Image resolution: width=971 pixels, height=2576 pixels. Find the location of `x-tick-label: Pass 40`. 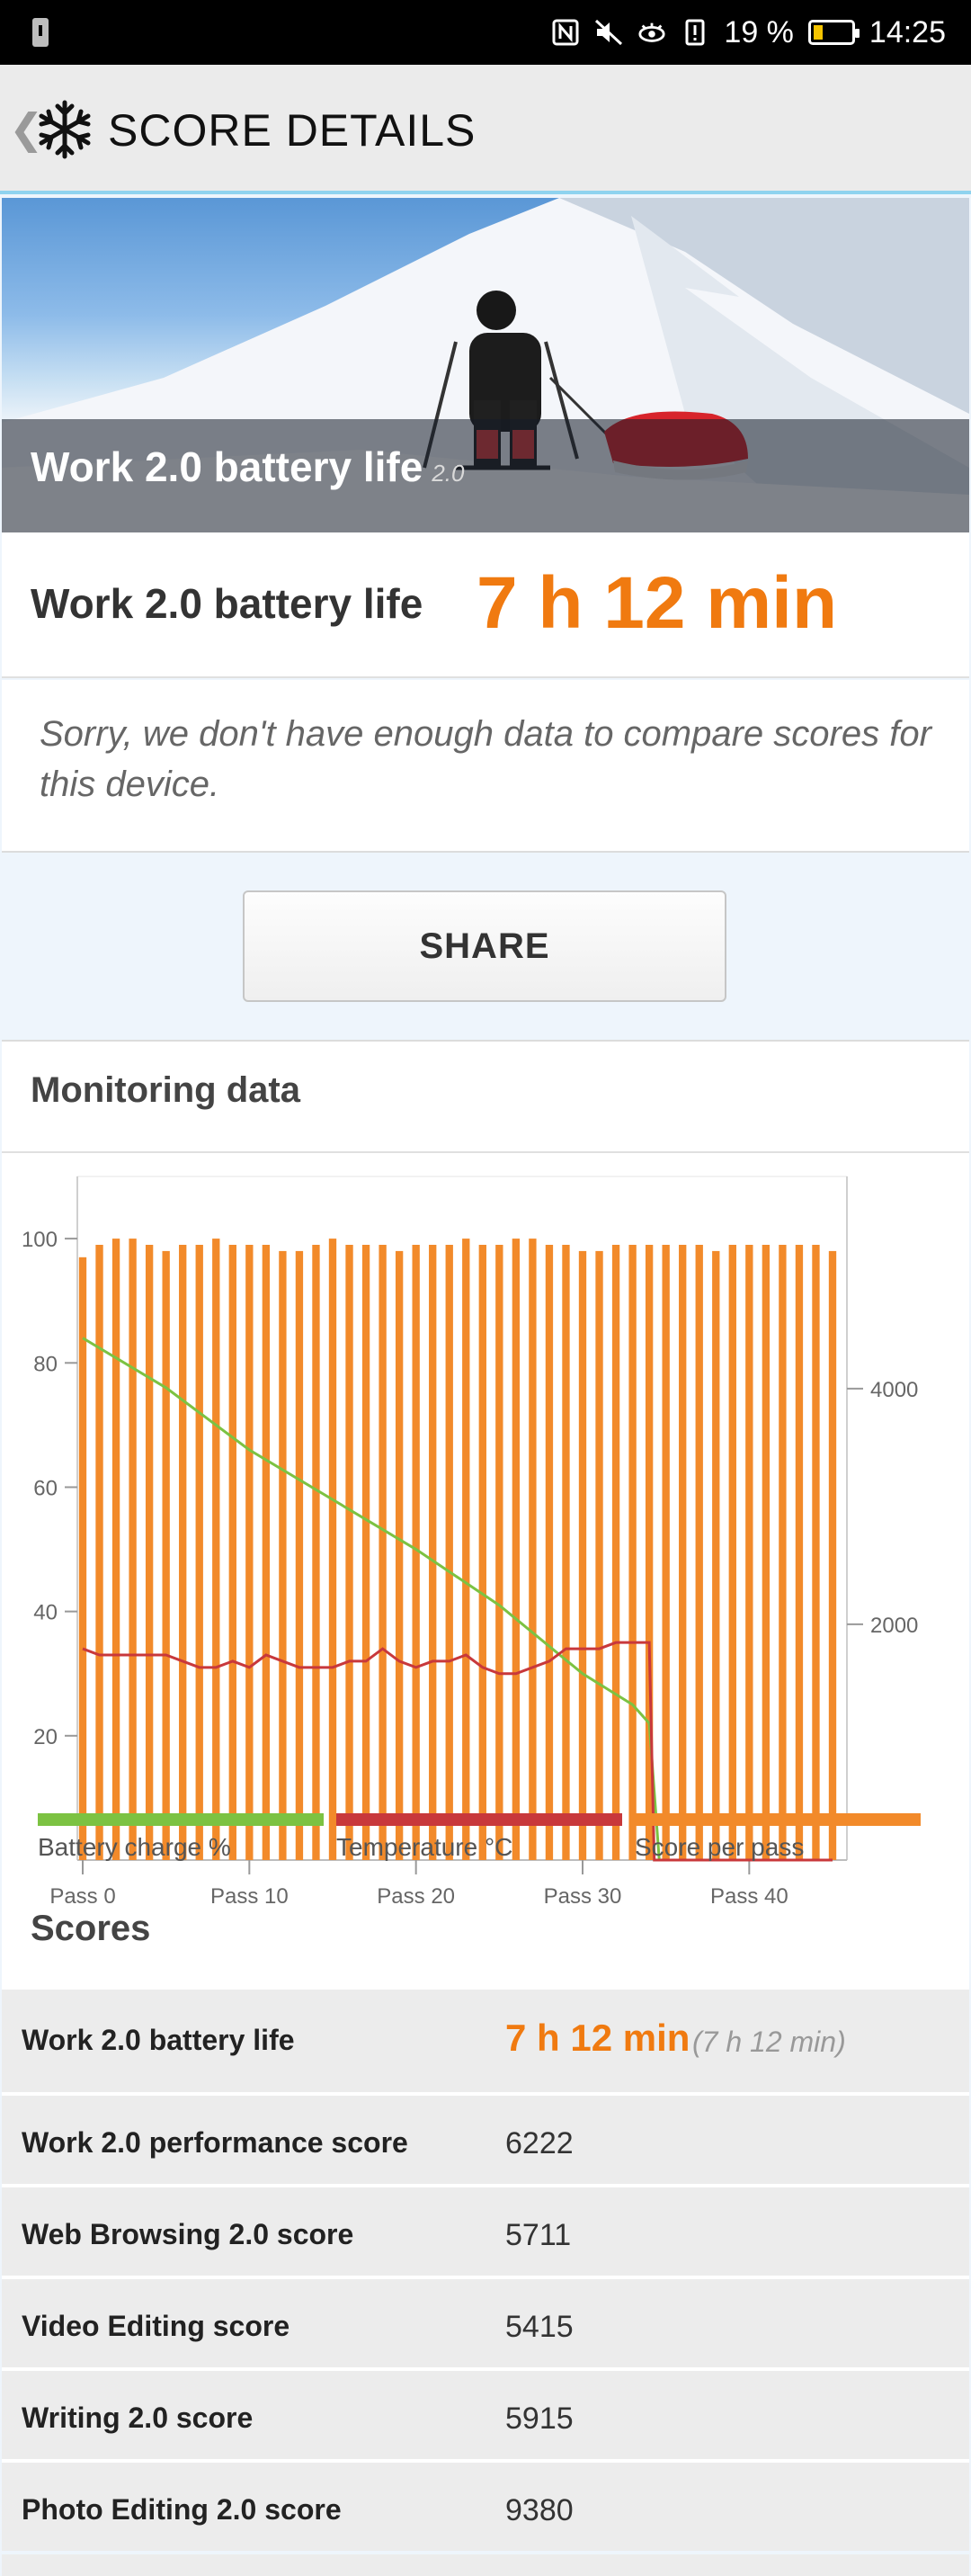

x-tick-label: Pass 40 is located at coordinates (749, 1896).